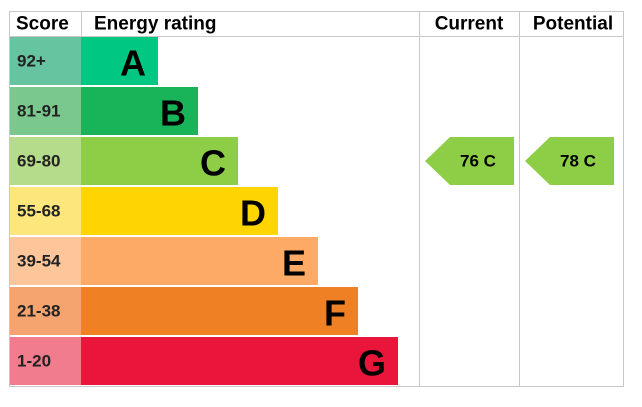 The height and width of the screenshot is (407, 642). Describe the element at coordinates (155, 24) in the screenshot. I see `header-rating: Energy rating` at that location.